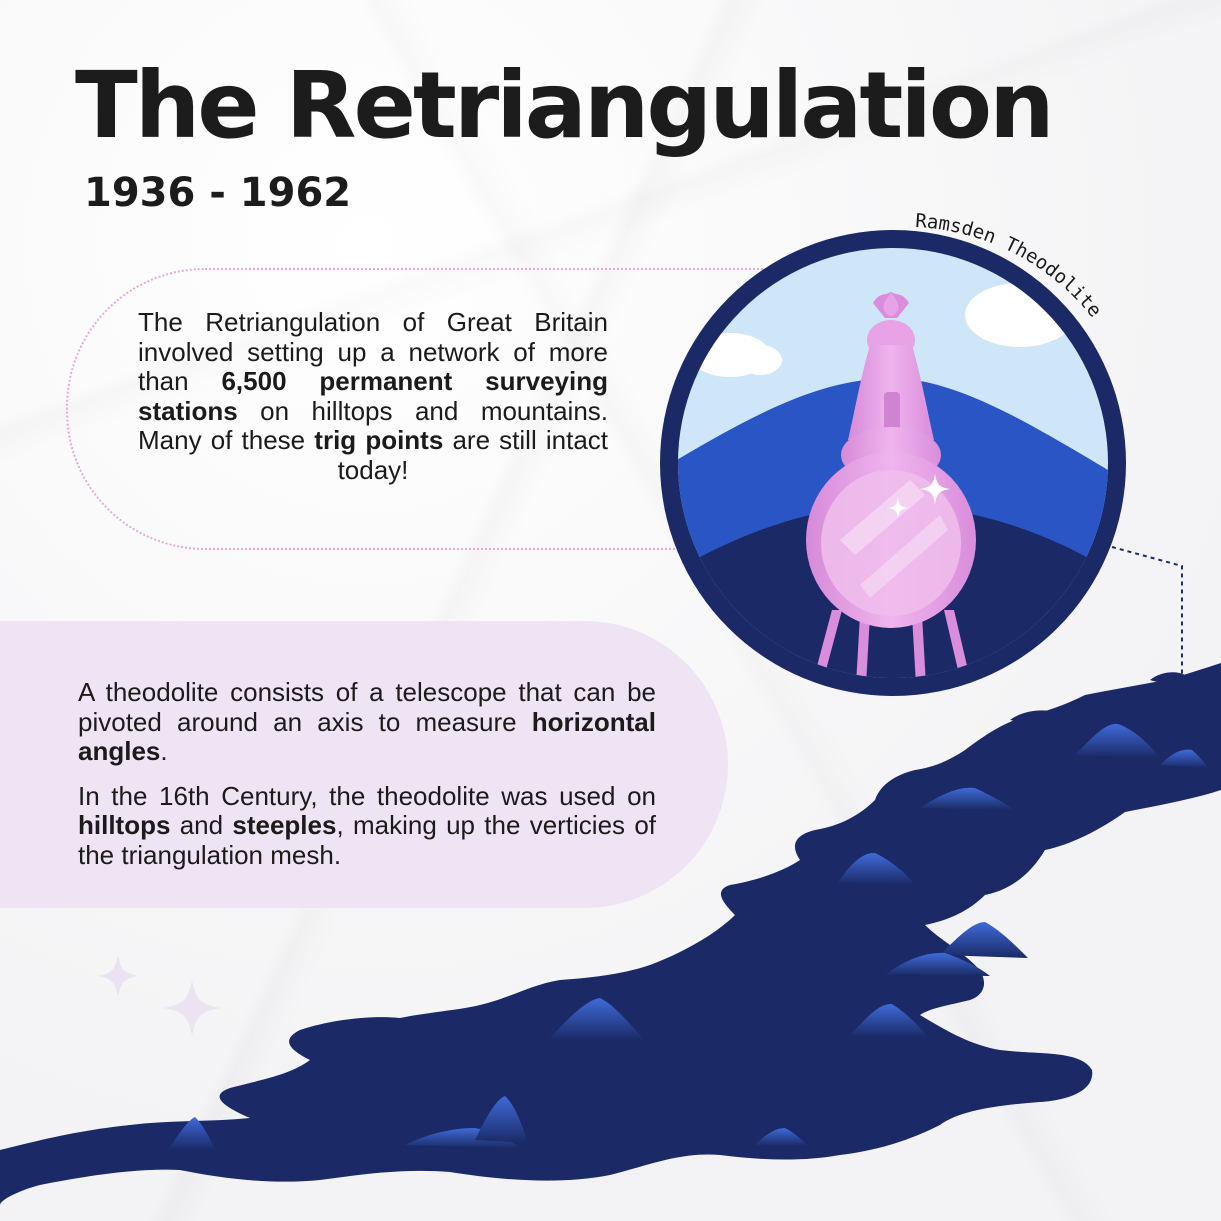 Image resolution: width=1221 pixels, height=1221 pixels. What do you see at coordinates (473, 455) in the screenshot?
I see `intro-text-part: are still intact today!` at bounding box center [473, 455].